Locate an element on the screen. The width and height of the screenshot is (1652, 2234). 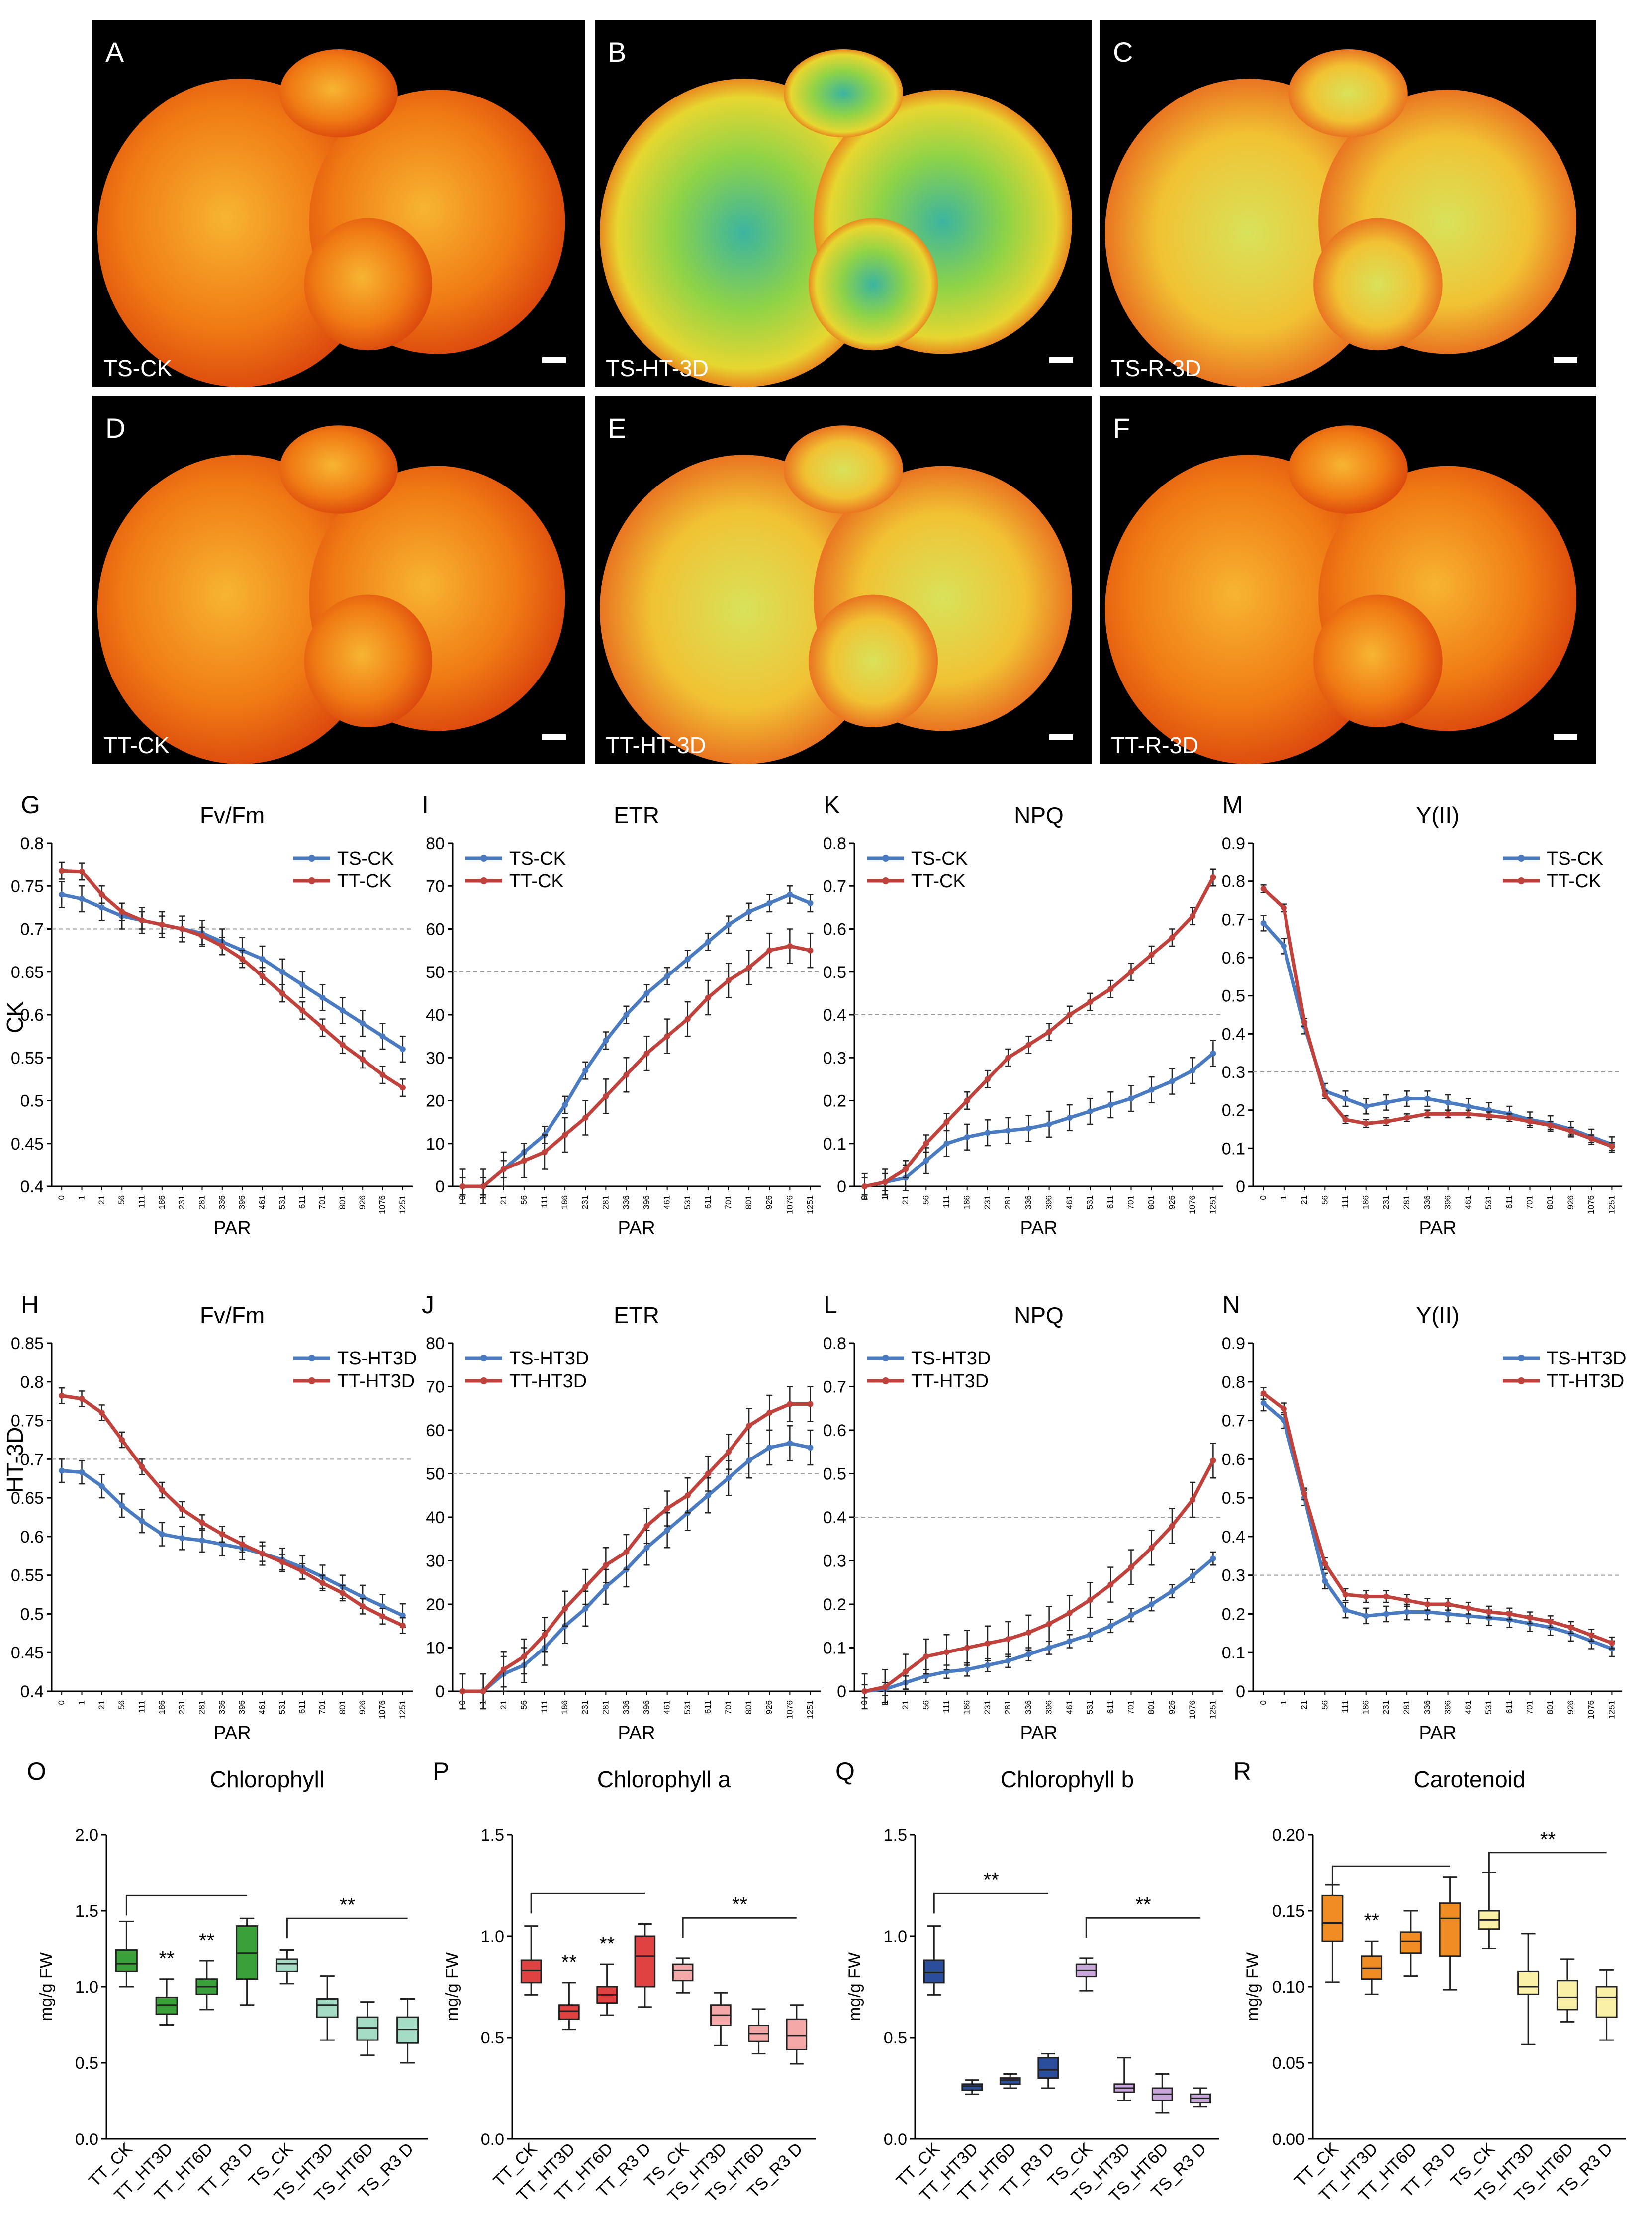
x-axis-label: PAR is located at coordinates (232, 1228).